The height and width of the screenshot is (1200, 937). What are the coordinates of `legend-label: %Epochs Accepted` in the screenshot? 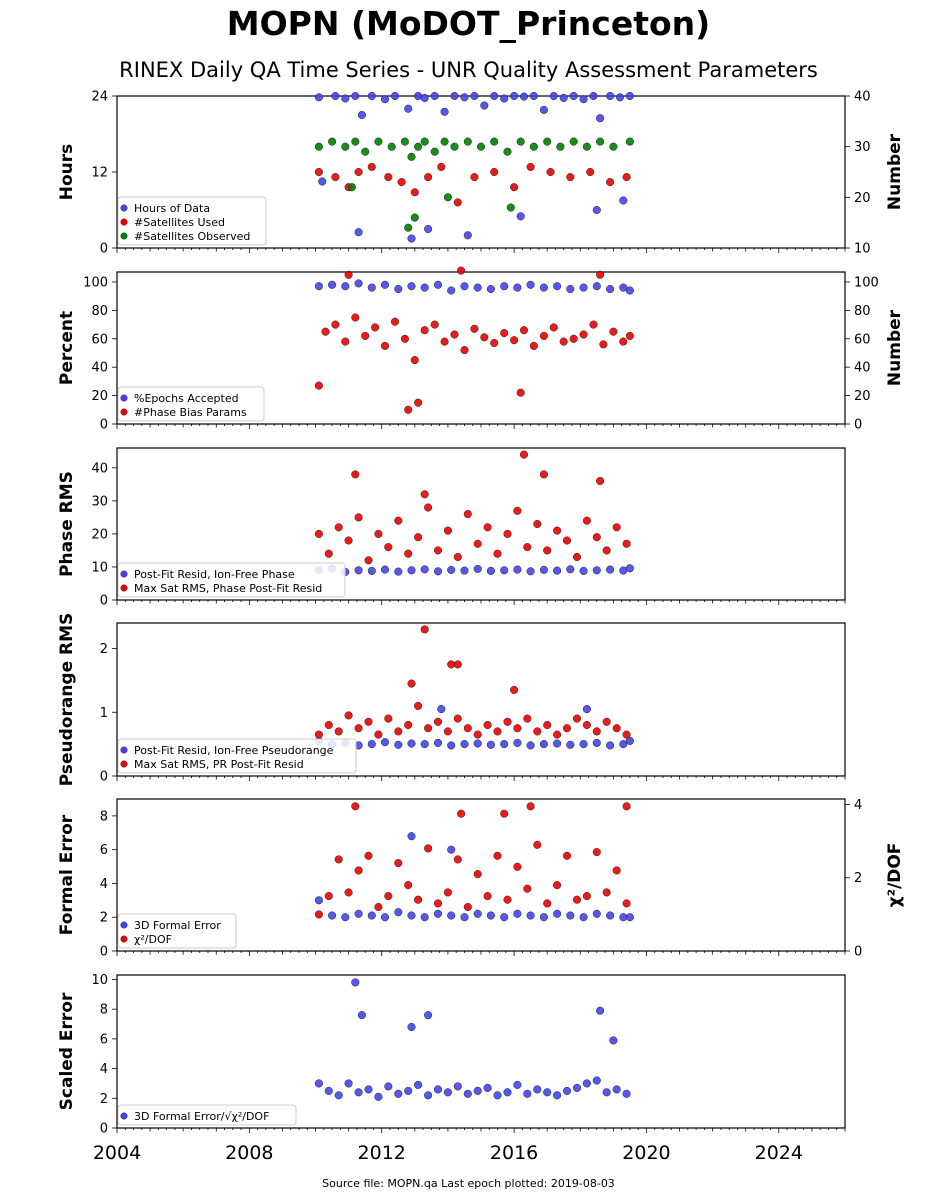 It's located at (186, 398).